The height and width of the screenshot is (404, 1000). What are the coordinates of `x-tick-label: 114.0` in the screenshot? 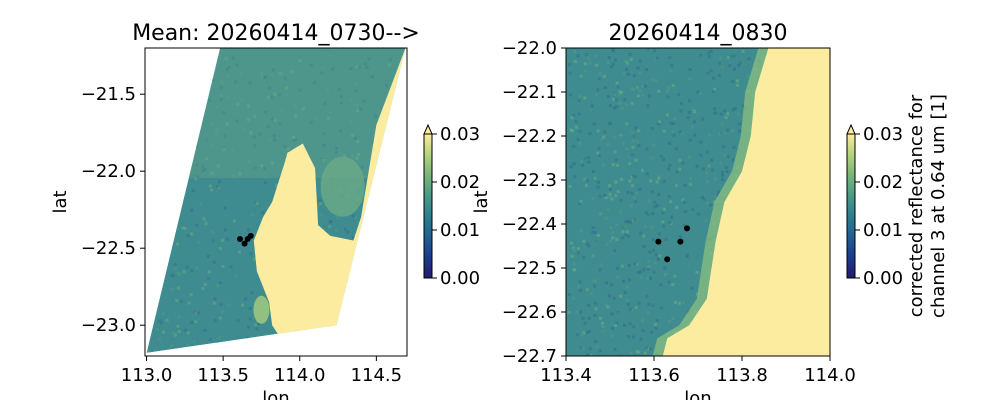 It's located at (300, 375).